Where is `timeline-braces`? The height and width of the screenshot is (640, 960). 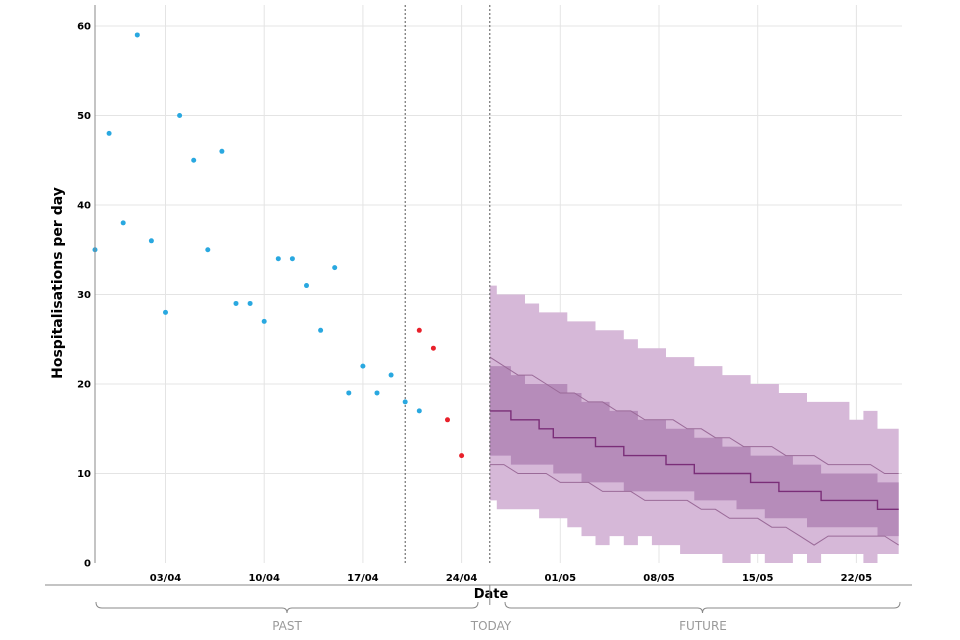
timeline-braces is located at coordinates (498, 599).